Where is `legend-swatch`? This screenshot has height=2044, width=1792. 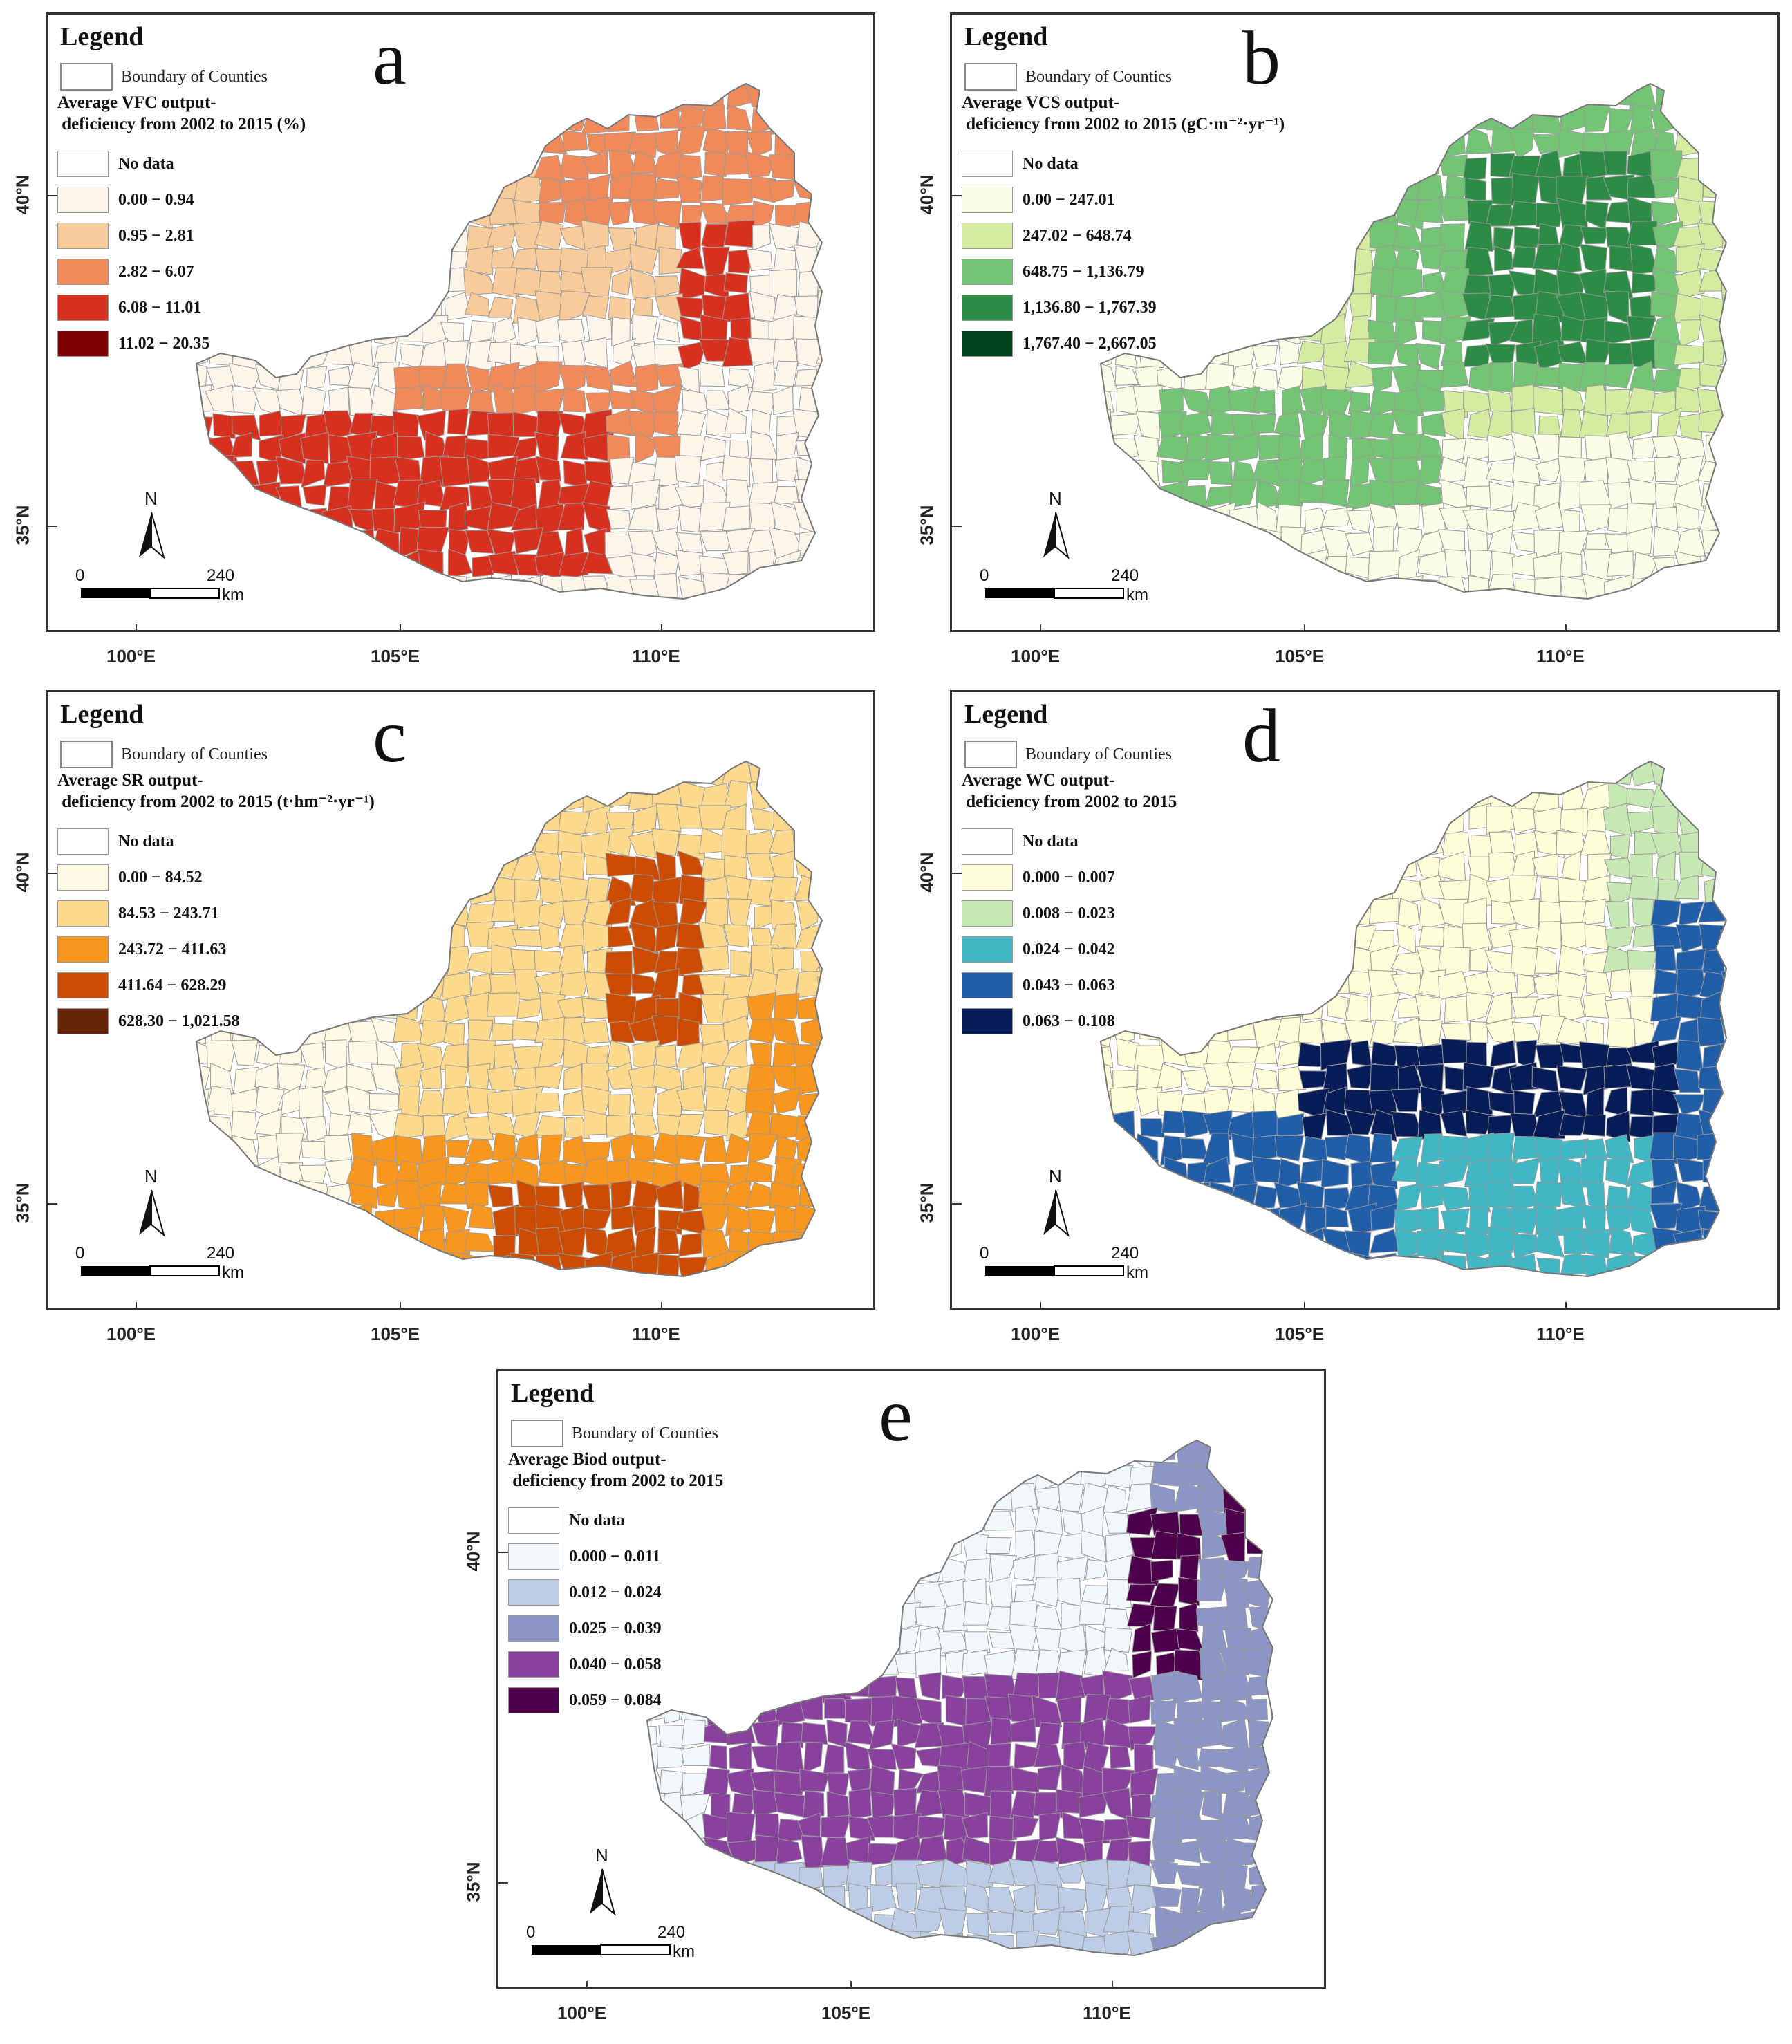
legend-swatch is located at coordinates (83, 985).